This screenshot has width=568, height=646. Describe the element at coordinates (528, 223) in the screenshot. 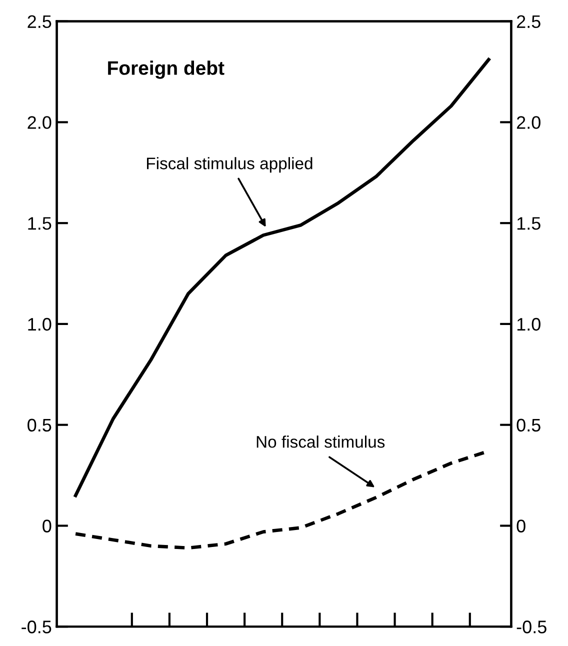

I see `y2-tick-label: 1.5` at that location.